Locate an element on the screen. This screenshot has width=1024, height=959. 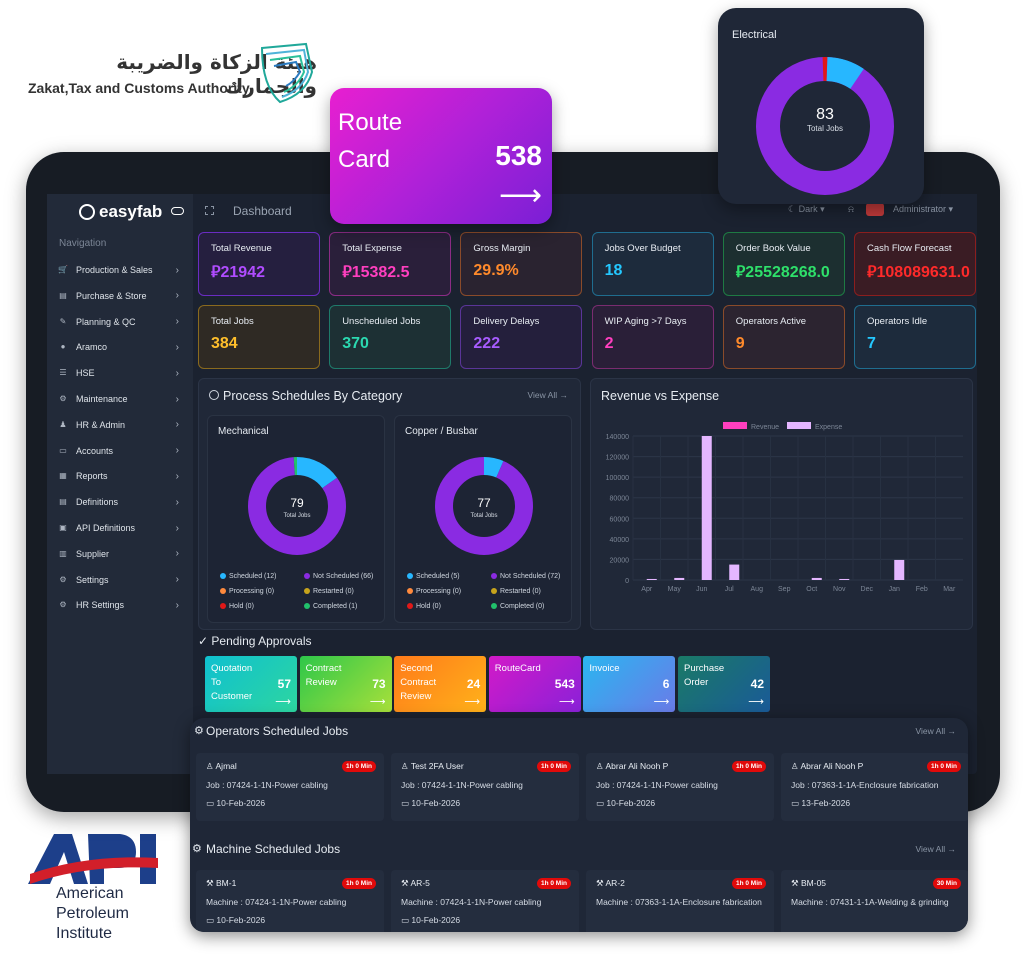
kpi-card: Delivery Delays 222 is located at coordinates (521, 337).